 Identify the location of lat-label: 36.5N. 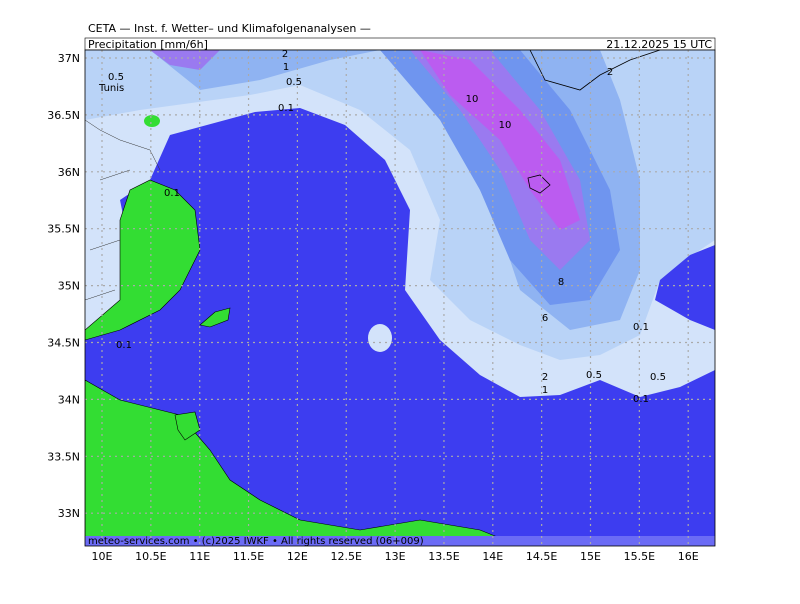
(63, 115).